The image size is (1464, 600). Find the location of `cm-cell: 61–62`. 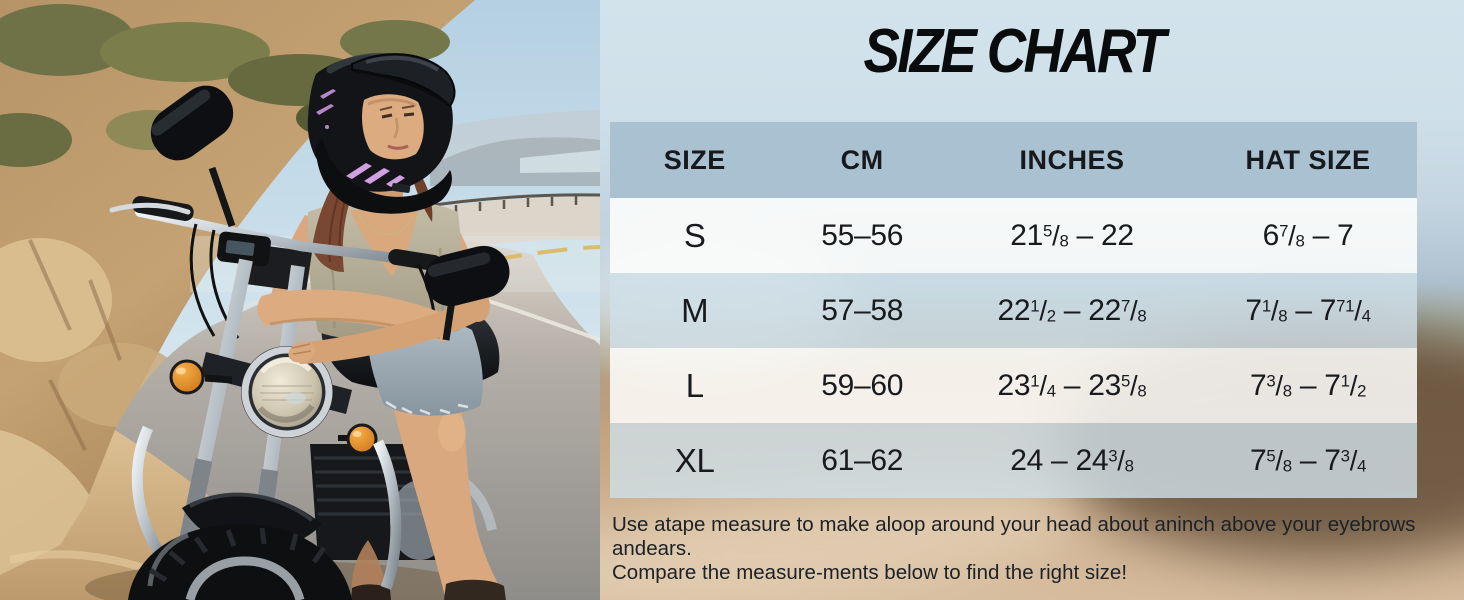

cm-cell: 61–62 is located at coordinates (862, 460).